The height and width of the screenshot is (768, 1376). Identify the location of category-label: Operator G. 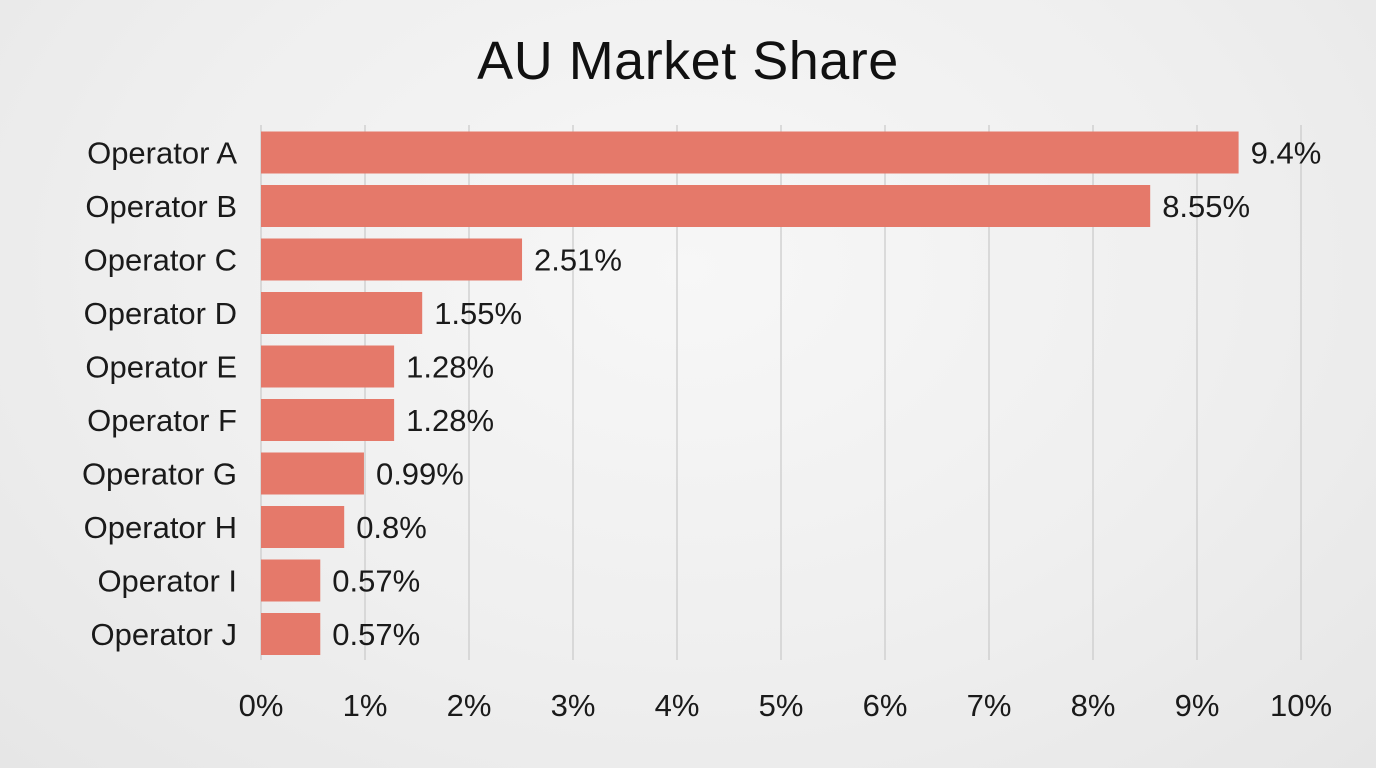
(159, 474).